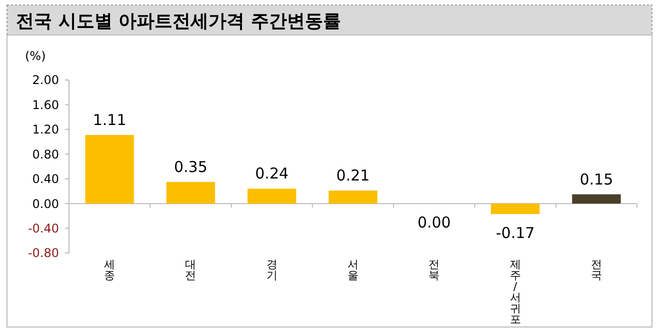 This screenshot has height=332, width=658. I want to click on data-label: 0.00, so click(434, 223).